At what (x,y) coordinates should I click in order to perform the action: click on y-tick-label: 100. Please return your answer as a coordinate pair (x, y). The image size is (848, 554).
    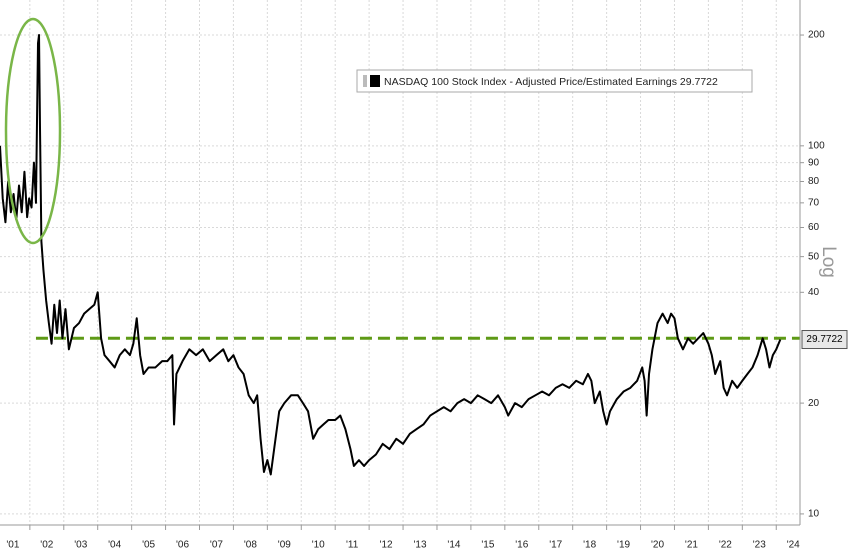
    Looking at the image, I should click on (816, 145).